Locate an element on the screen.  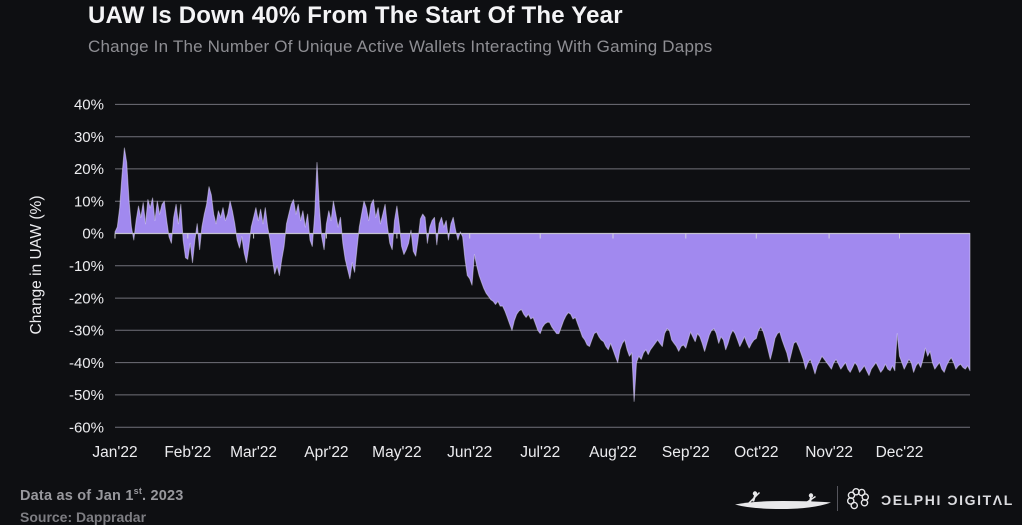
x-tick-label: Oct'22 is located at coordinates (756, 452).